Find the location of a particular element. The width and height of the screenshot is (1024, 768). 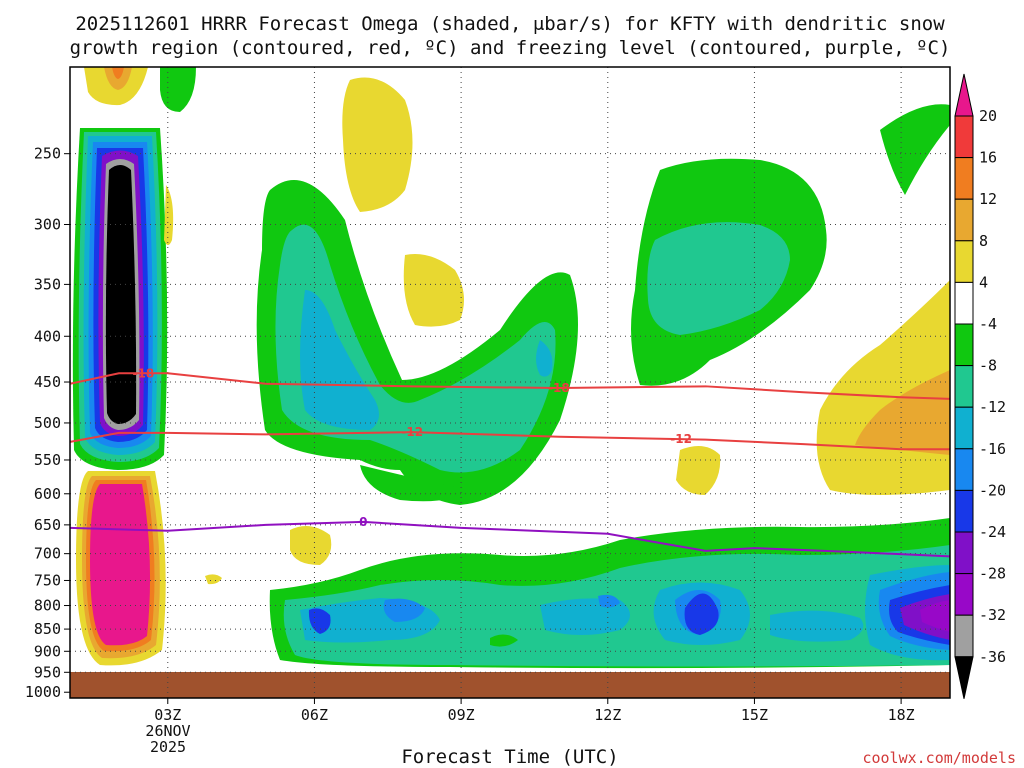

y-tick-label: 900 is located at coordinates (47, 651).